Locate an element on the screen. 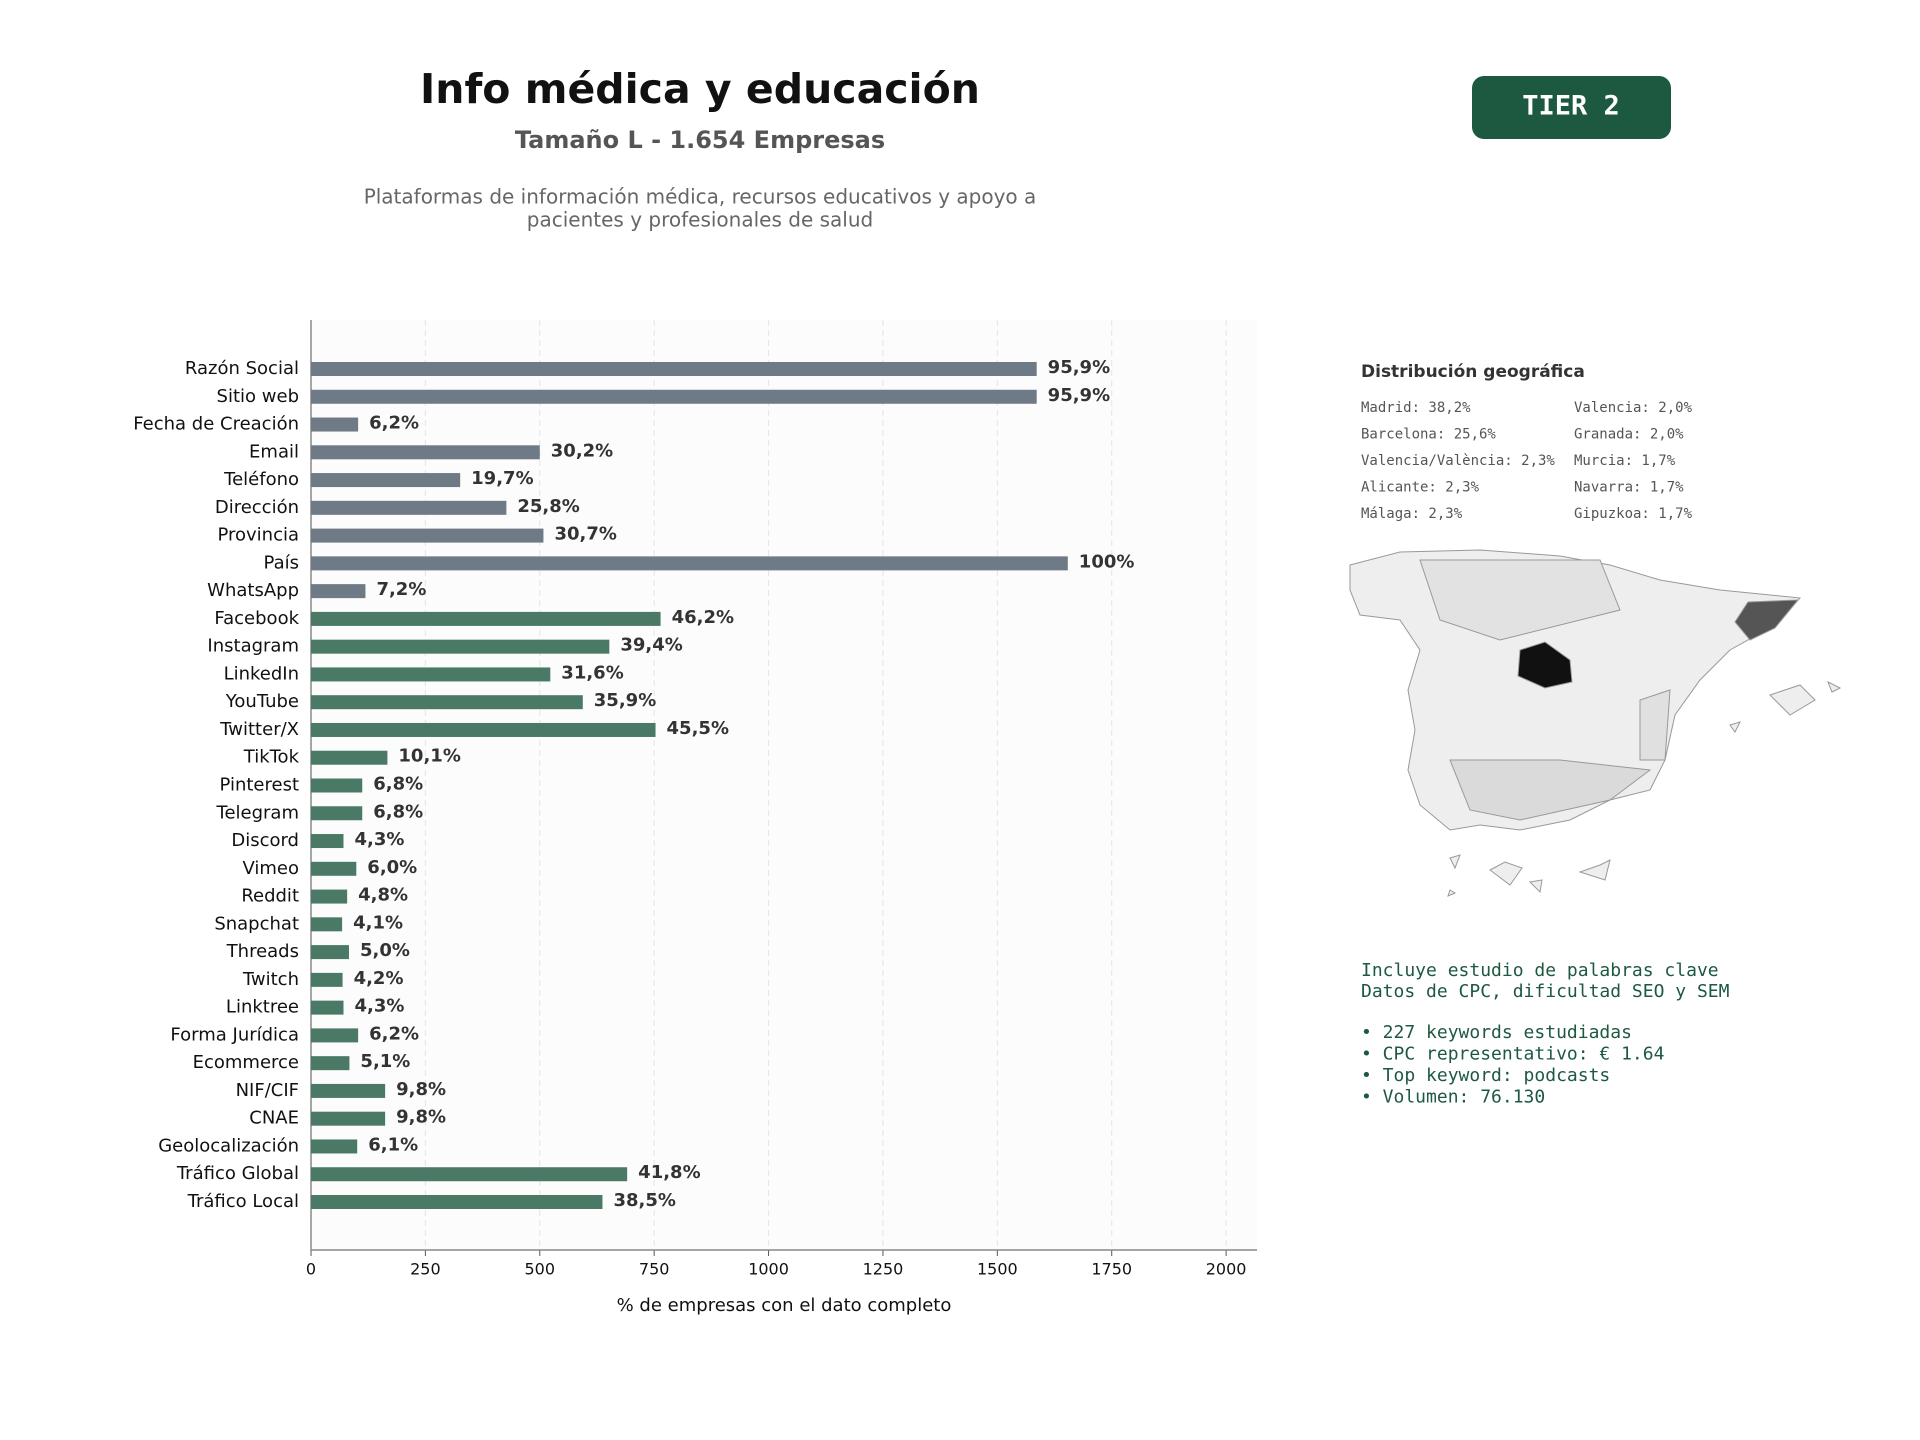  y-tick-label: Instagram is located at coordinates (253, 646).